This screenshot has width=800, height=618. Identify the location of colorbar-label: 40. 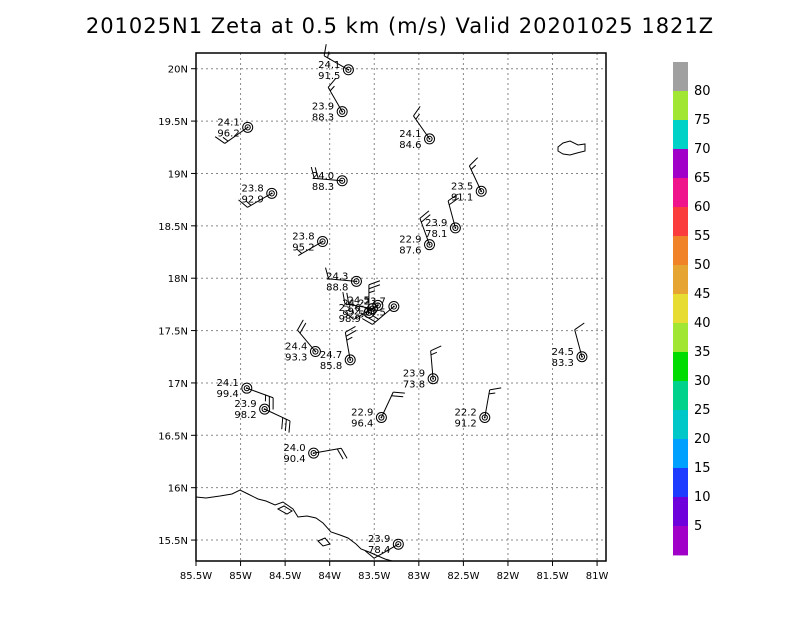
(702, 323).